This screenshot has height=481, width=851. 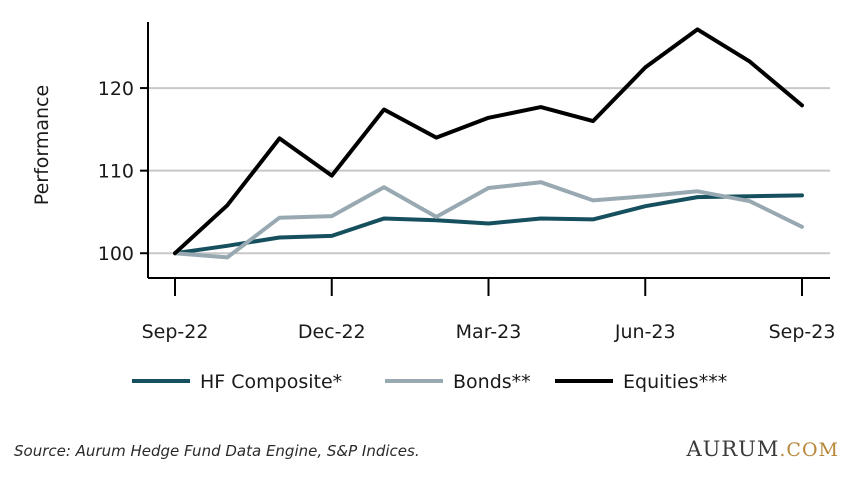 I want to click on y-ticks: 100 110 120, so click(x=123, y=171).